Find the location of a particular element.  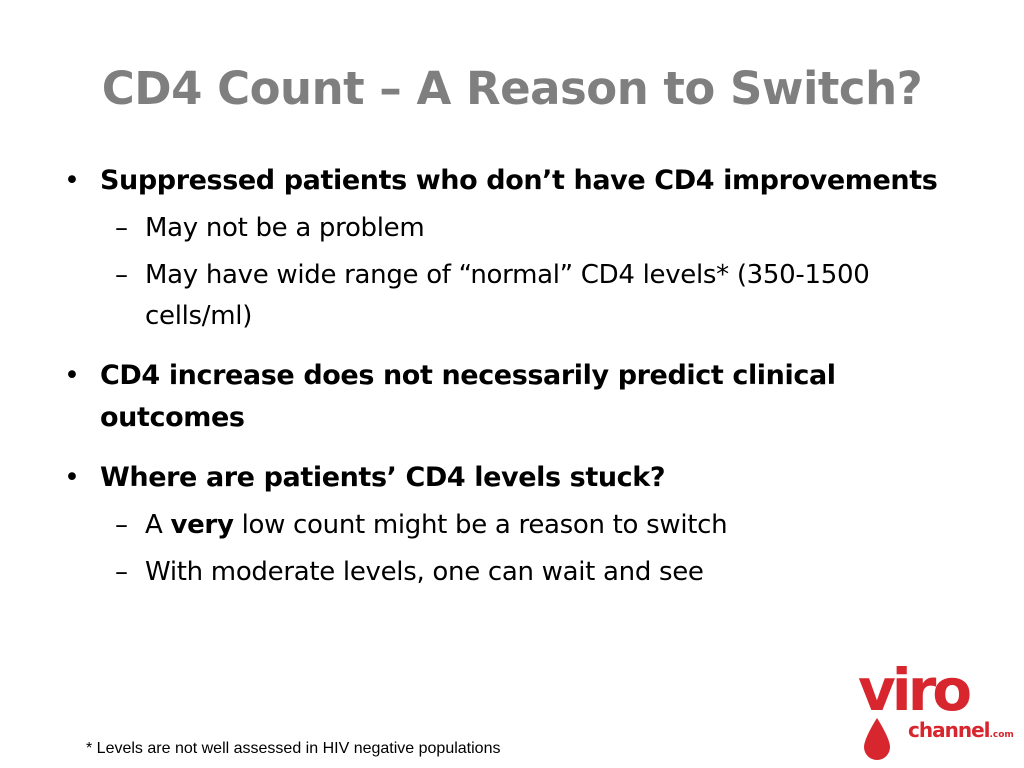

bullet-item: • Where are patients’ CD4 levels stuck? is located at coordinates (510, 478).